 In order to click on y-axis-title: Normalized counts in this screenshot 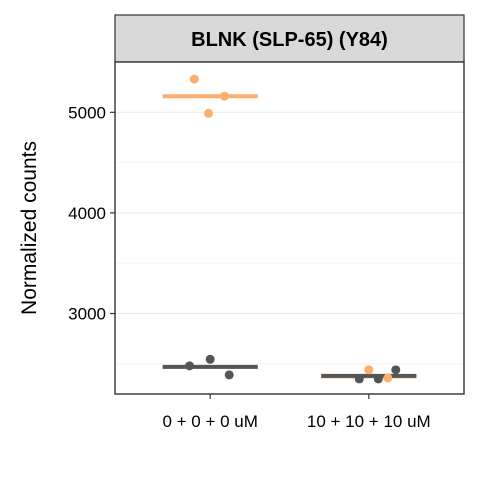, I will do `click(29, 228)`.